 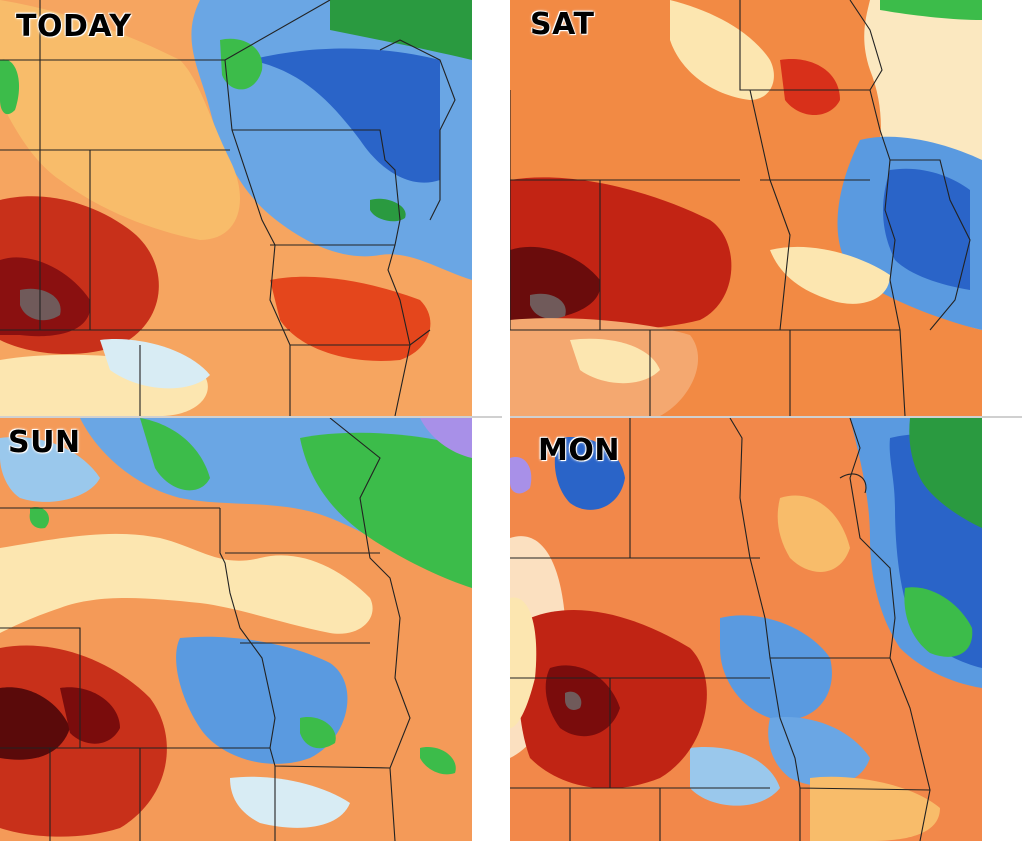 What do you see at coordinates (506, 420) in the screenshot?
I see `panel-divider-vertical` at bounding box center [506, 420].